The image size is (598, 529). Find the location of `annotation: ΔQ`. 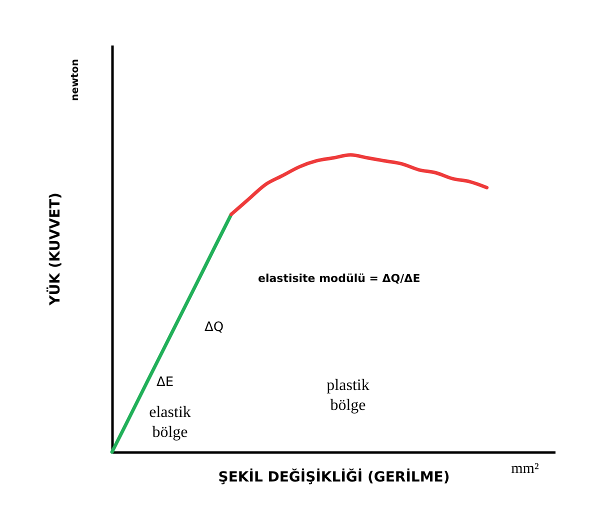

annotation: ΔQ is located at coordinates (214, 327).